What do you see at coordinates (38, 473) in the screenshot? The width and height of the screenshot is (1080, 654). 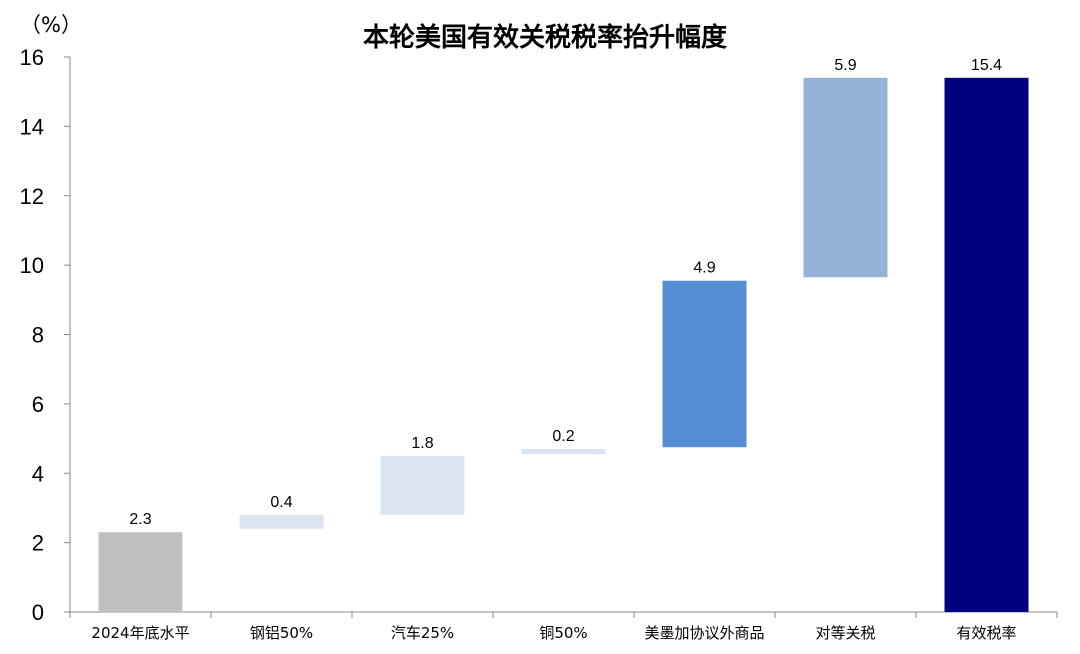 I see `y-tick-label: 4` at bounding box center [38, 473].